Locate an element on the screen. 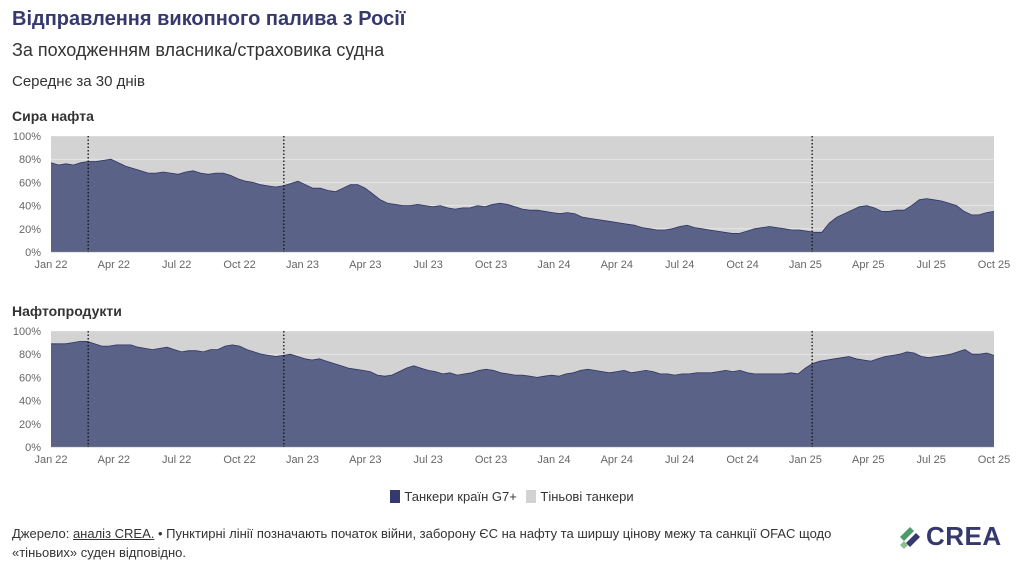 This screenshot has width=1024, height=569. chart-note: Середнє за 30 днів is located at coordinates (78, 81).